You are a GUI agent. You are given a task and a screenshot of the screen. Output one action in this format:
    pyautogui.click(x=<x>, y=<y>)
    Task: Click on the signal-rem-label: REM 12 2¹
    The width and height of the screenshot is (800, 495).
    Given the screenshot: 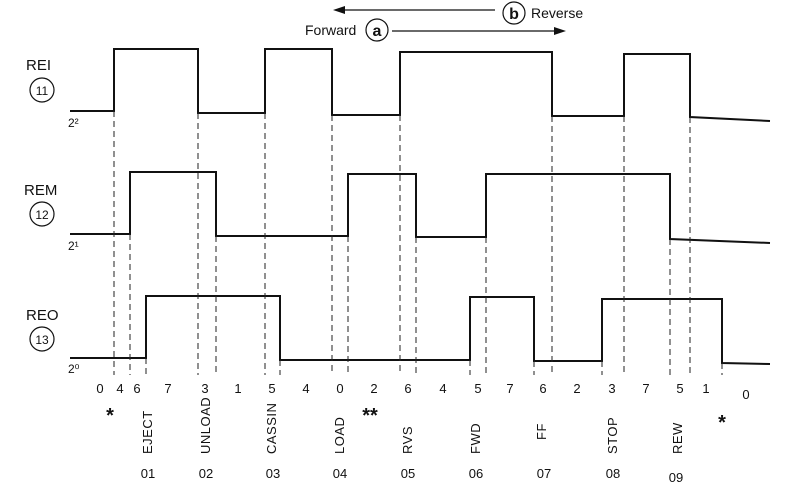 What is the action you would take?
    pyautogui.click(x=51, y=217)
    